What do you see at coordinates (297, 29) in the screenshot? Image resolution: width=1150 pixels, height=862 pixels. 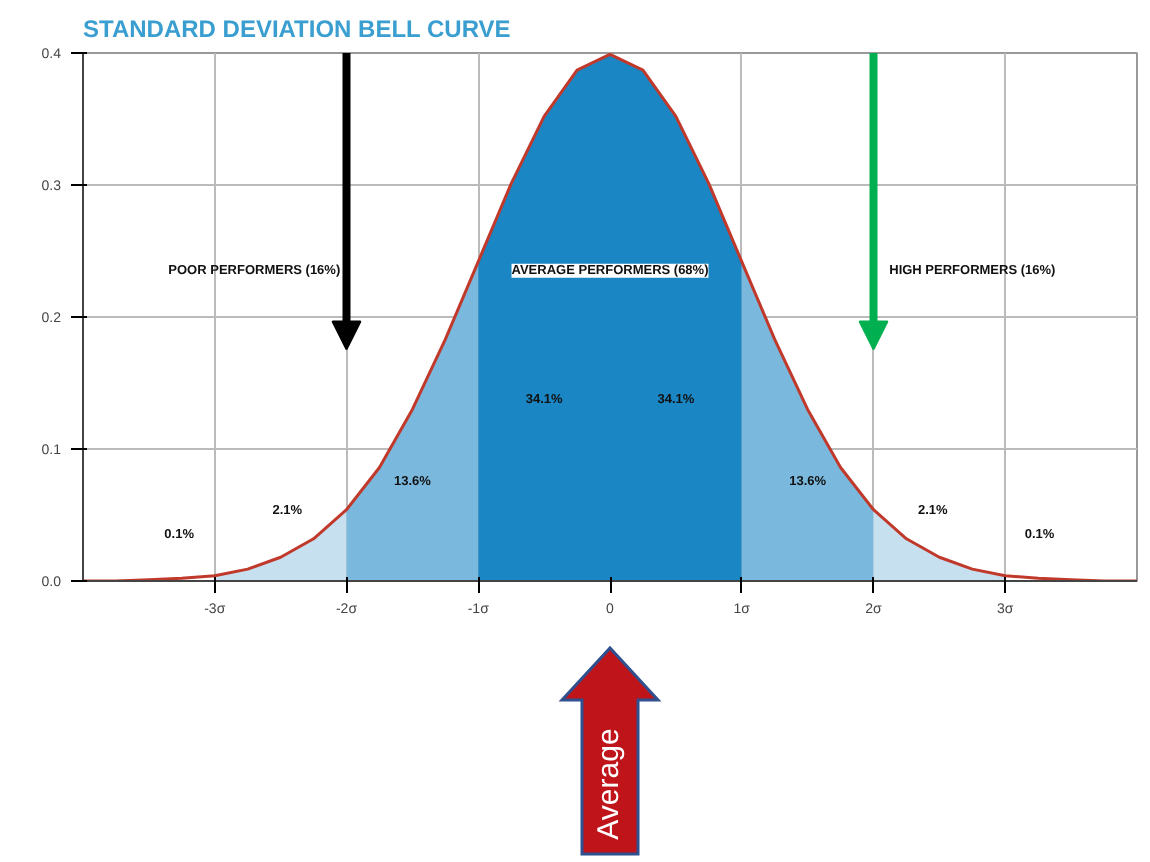 I see `chart-title: STANDARD DEVIATION BELL CURVE` at bounding box center [297, 29].